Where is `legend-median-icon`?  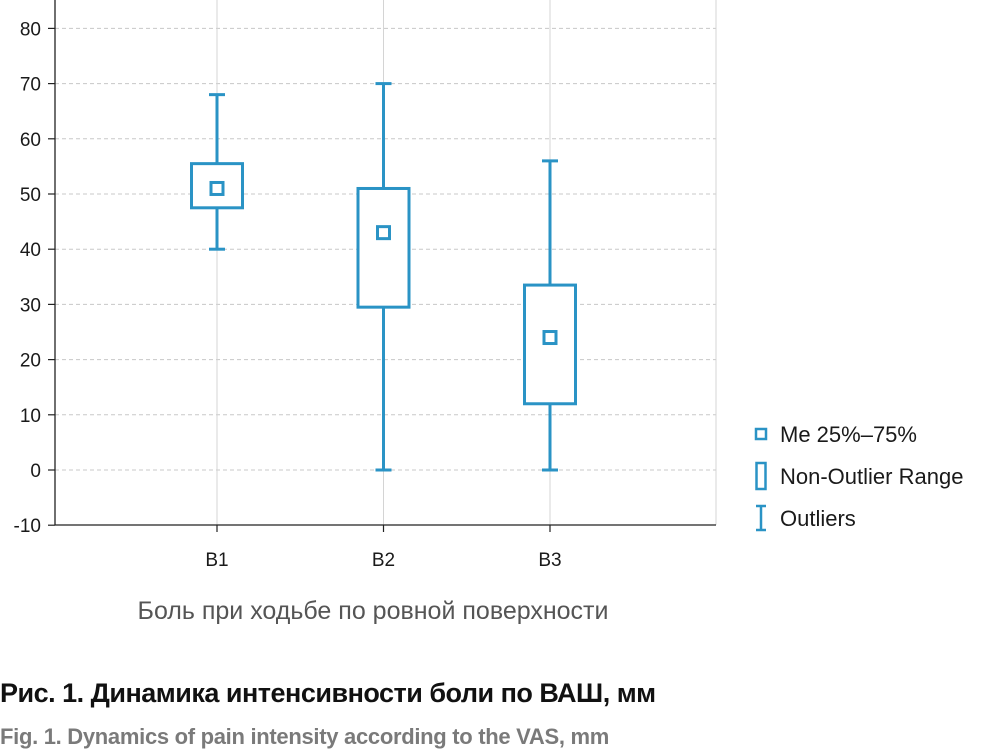 legend-median-icon is located at coordinates (761, 434).